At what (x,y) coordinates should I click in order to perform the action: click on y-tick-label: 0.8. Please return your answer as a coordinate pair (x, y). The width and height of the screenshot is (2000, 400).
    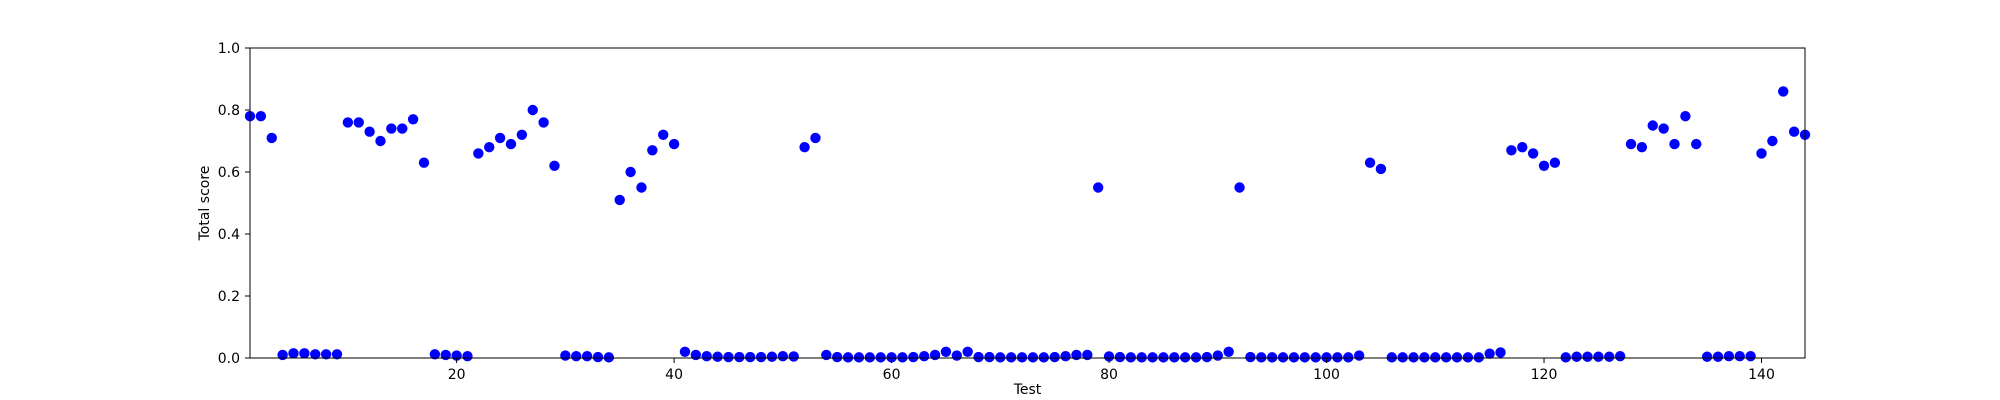
    Looking at the image, I should click on (229, 111).